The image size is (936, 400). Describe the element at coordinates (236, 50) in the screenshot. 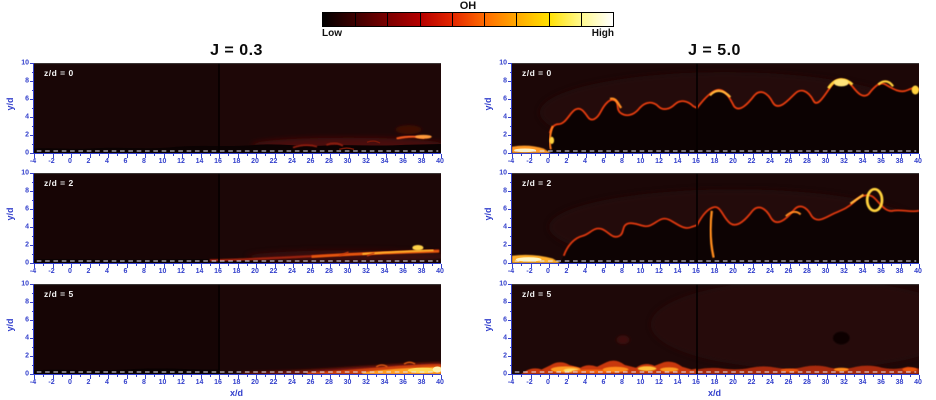

I see `column-title-j-0-3: J = 0.3` at that location.